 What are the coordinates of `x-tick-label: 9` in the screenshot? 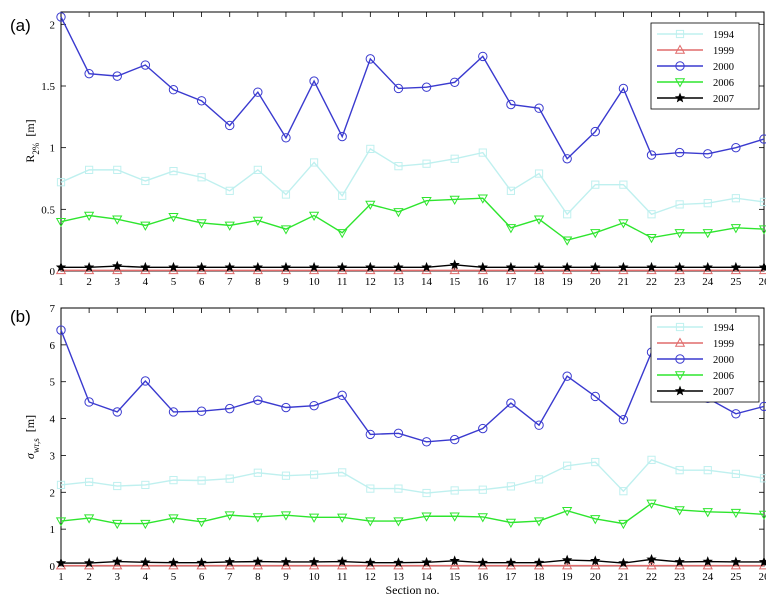 It's located at (286, 282).